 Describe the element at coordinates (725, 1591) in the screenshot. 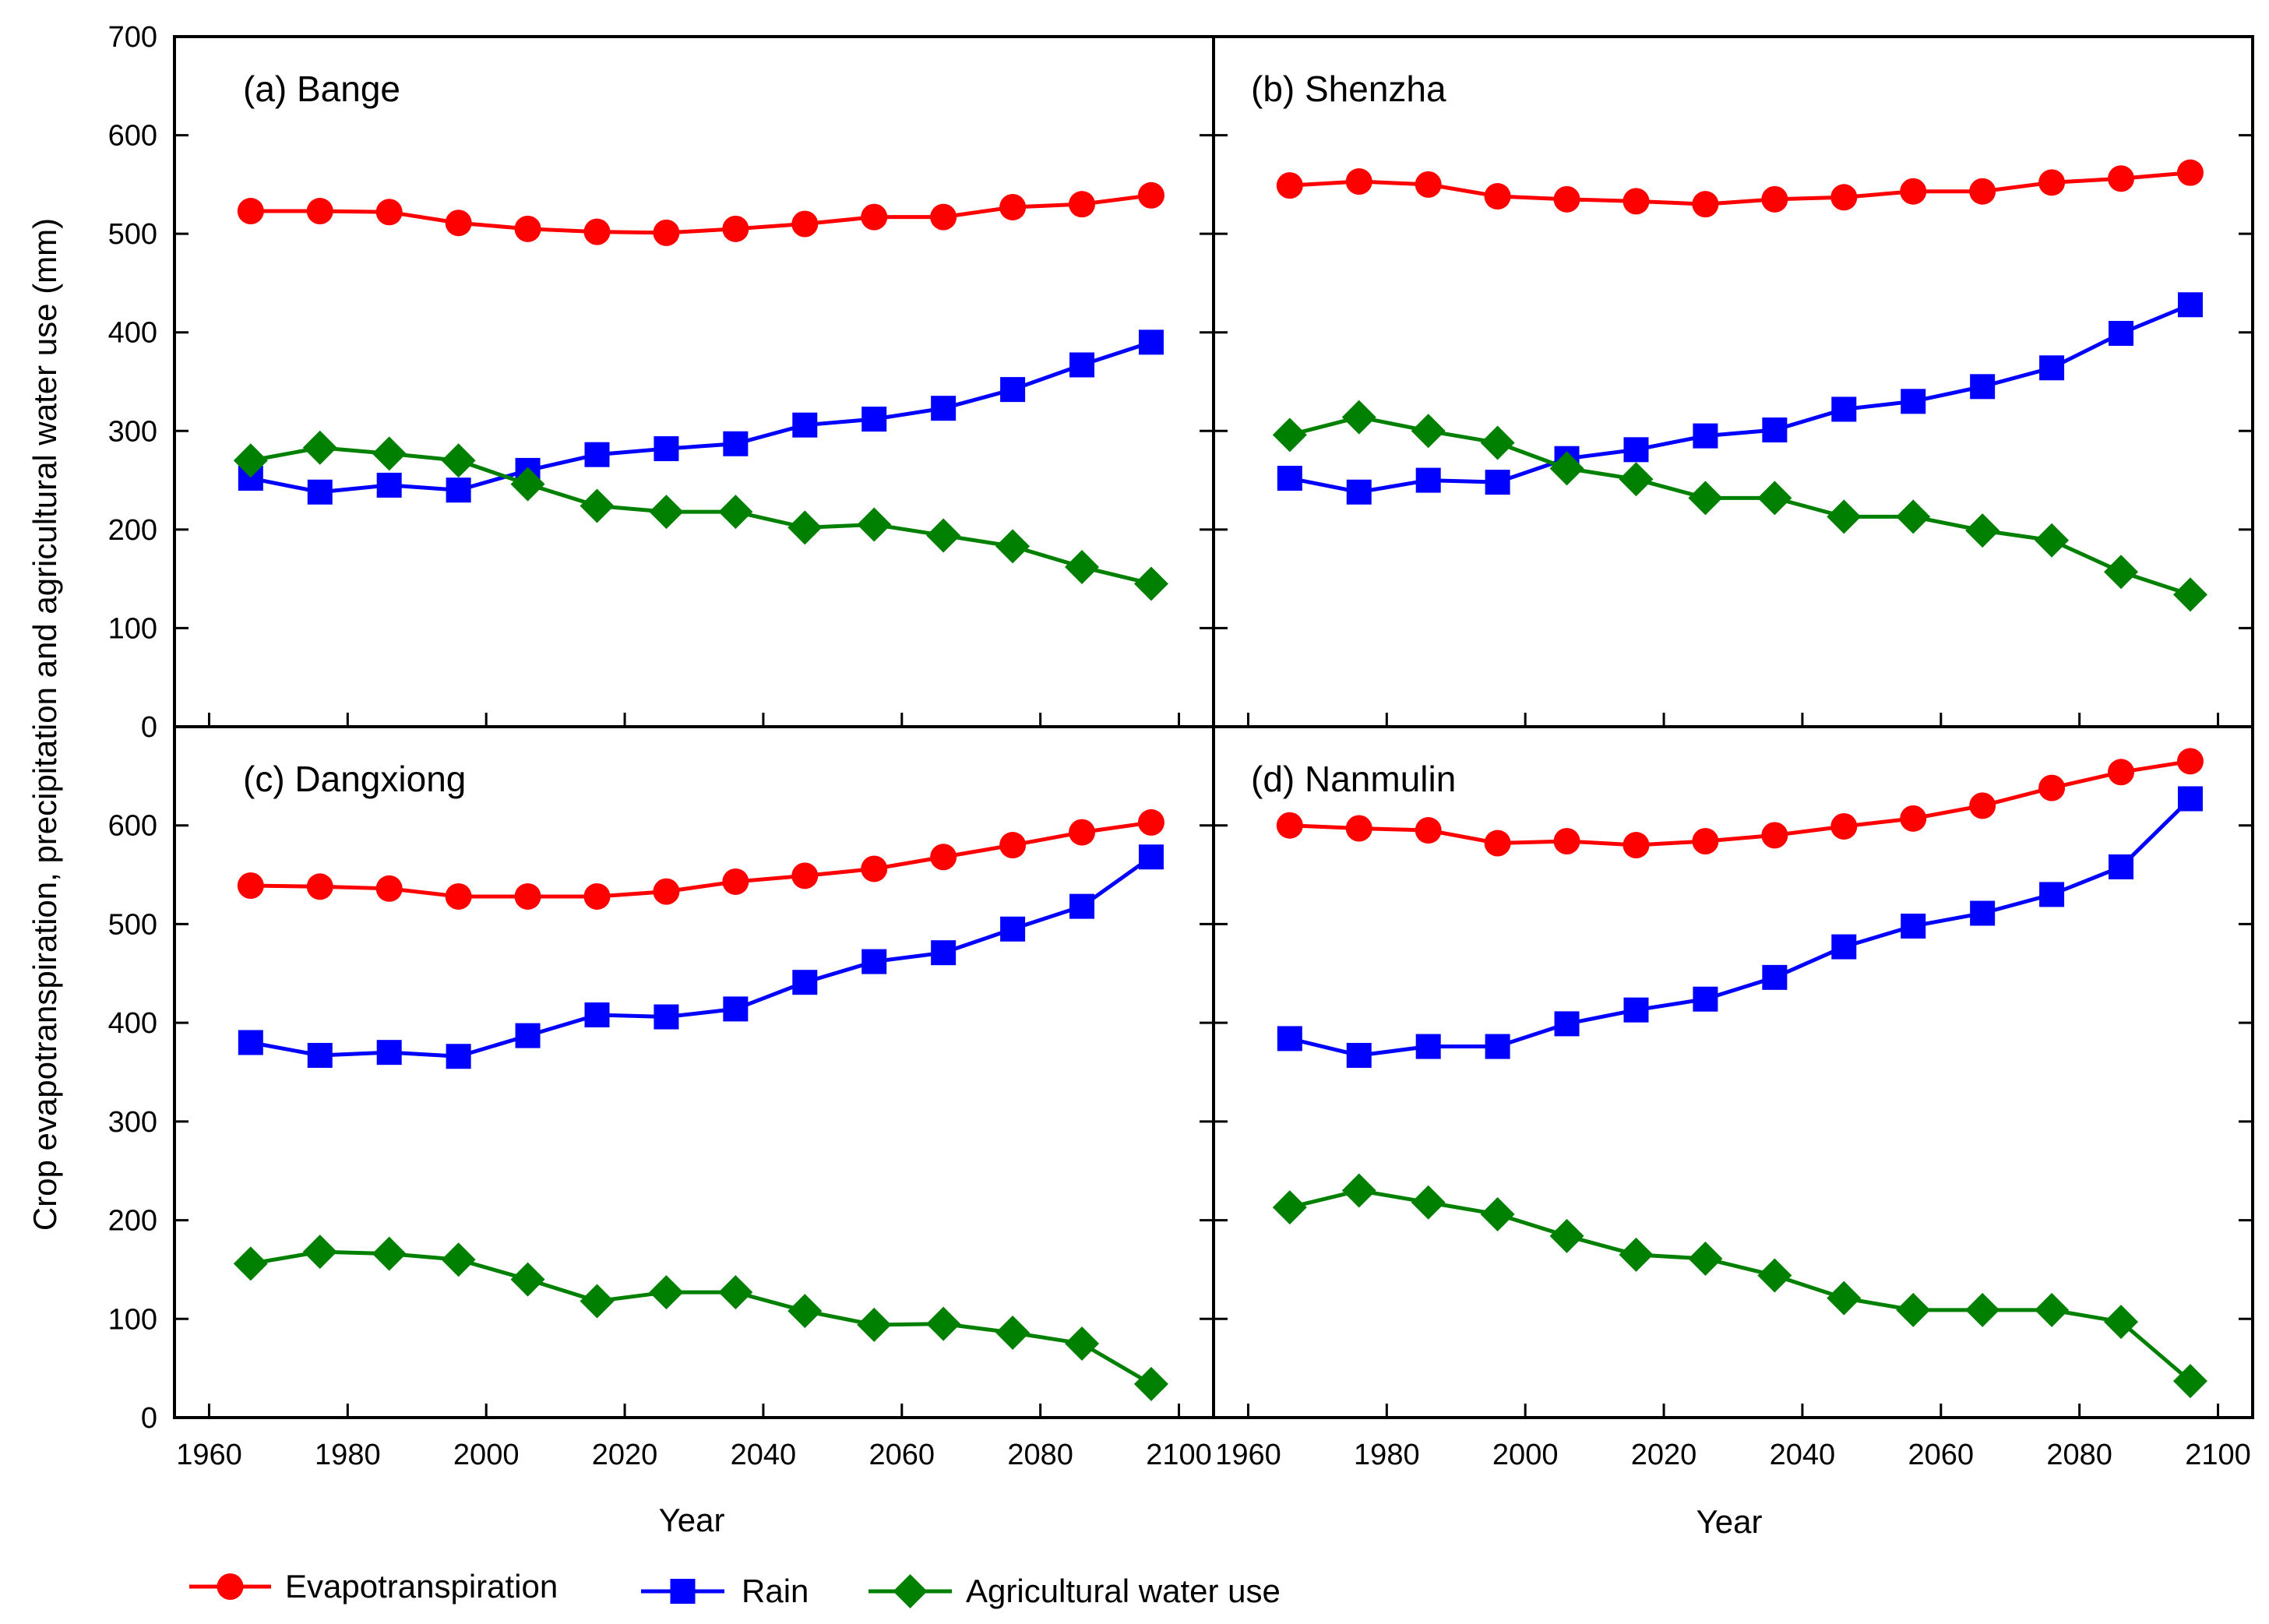

I see `legend-item-rain: Rain` at that location.